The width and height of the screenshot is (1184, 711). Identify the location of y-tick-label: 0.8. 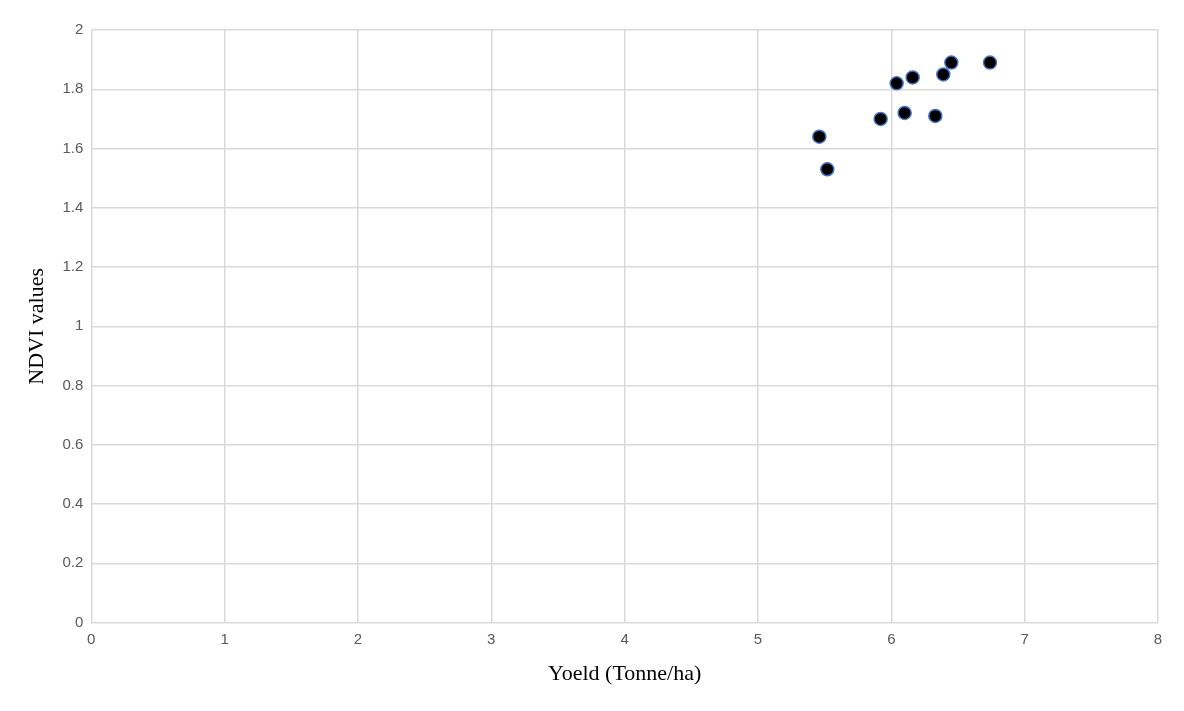
(73, 384).